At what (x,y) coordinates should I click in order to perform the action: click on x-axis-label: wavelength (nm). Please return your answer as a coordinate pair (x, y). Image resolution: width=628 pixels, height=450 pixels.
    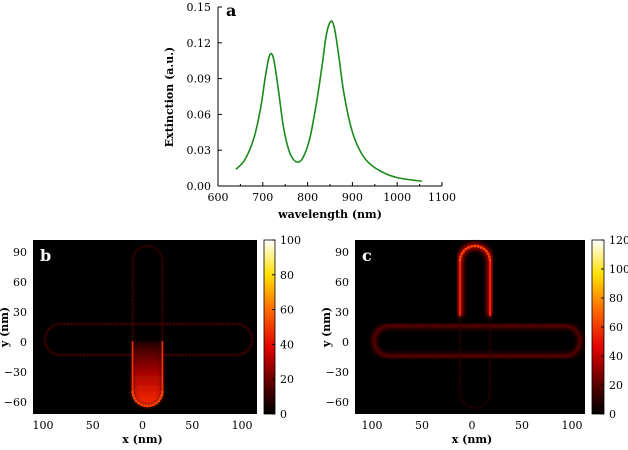
    Looking at the image, I should click on (329, 214).